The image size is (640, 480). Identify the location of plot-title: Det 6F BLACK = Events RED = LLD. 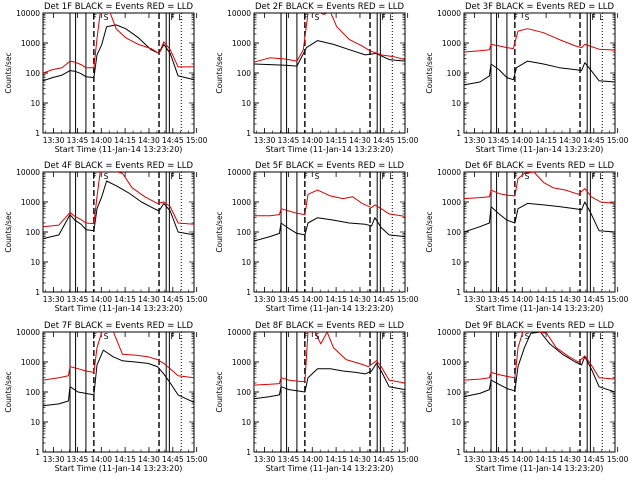
(540, 166).